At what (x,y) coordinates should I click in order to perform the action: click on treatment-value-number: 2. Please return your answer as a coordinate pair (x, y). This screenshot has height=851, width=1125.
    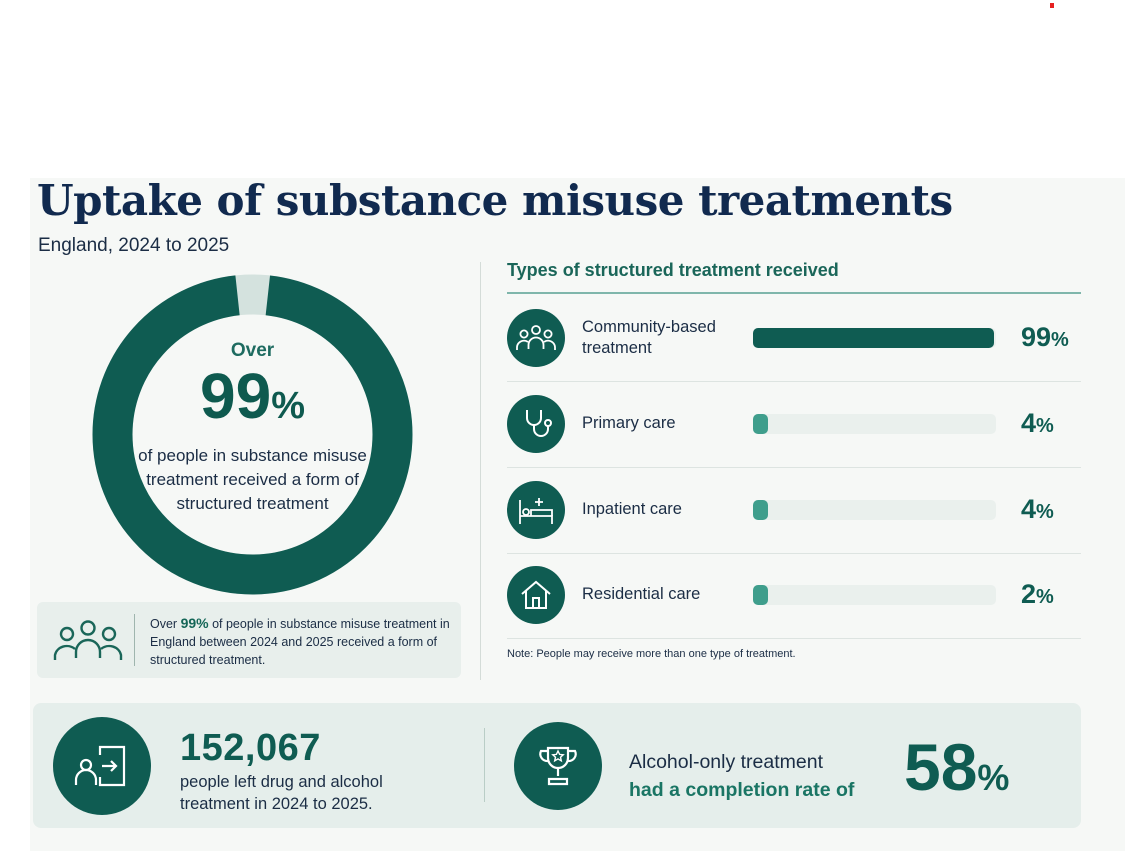
    Looking at the image, I should click on (1029, 594).